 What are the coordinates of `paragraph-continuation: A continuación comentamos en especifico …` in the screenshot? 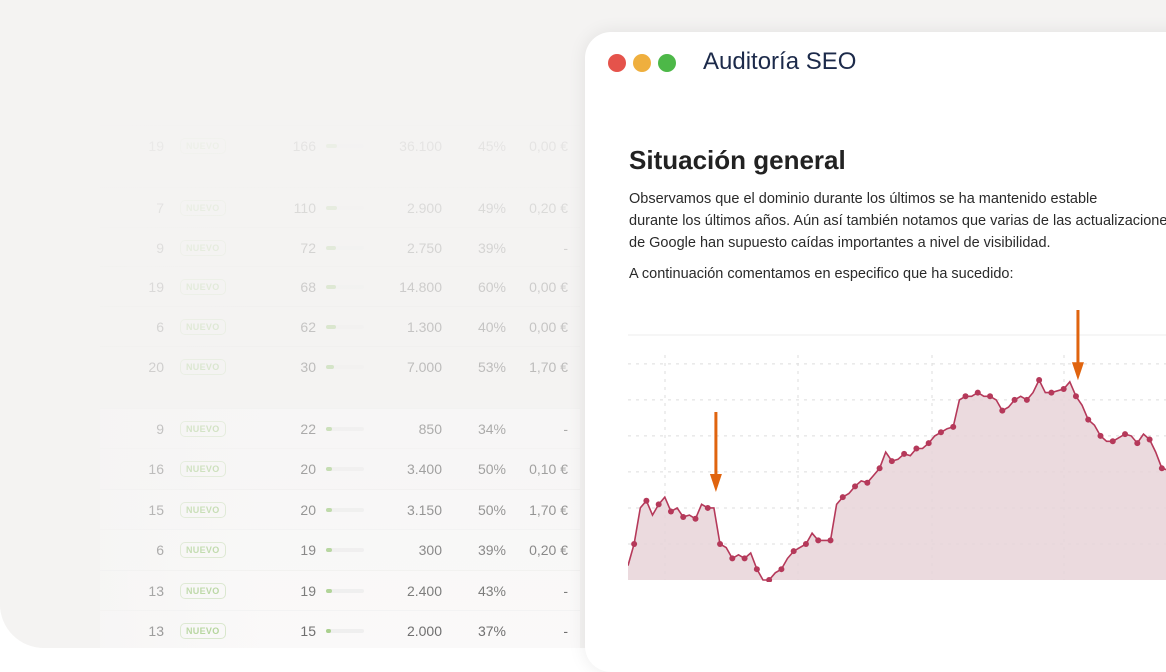 It's located at (821, 274).